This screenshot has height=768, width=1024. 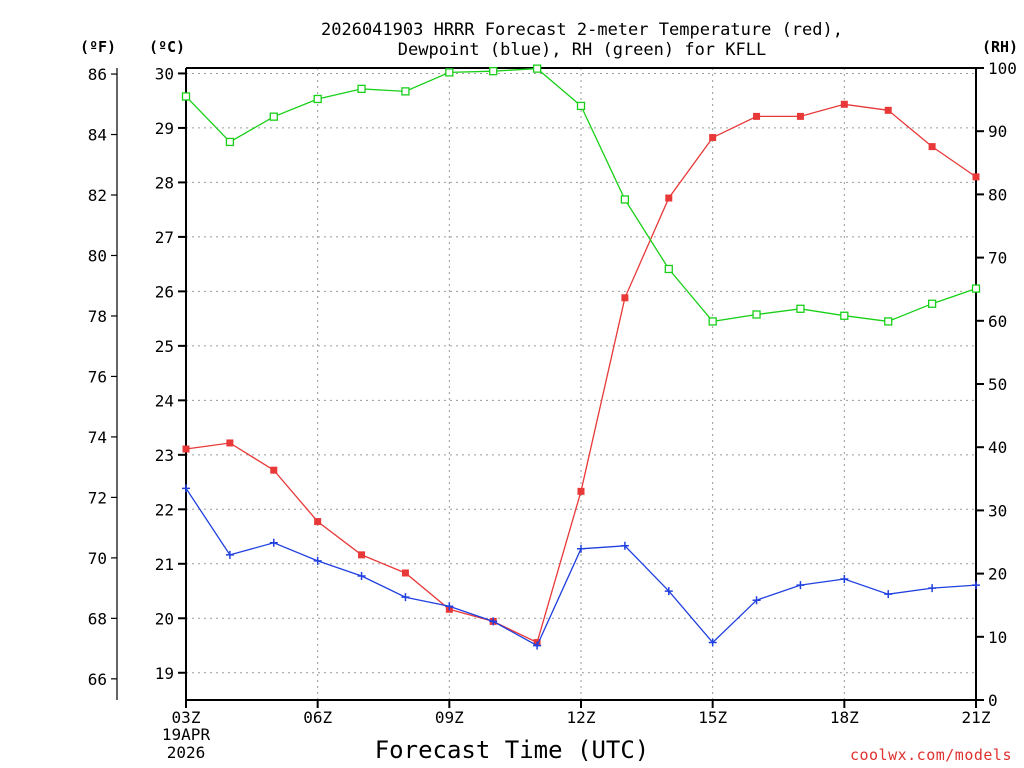 What do you see at coordinates (164, 400) in the screenshot?
I see `celsius-tick-label-5: 24` at bounding box center [164, 400].